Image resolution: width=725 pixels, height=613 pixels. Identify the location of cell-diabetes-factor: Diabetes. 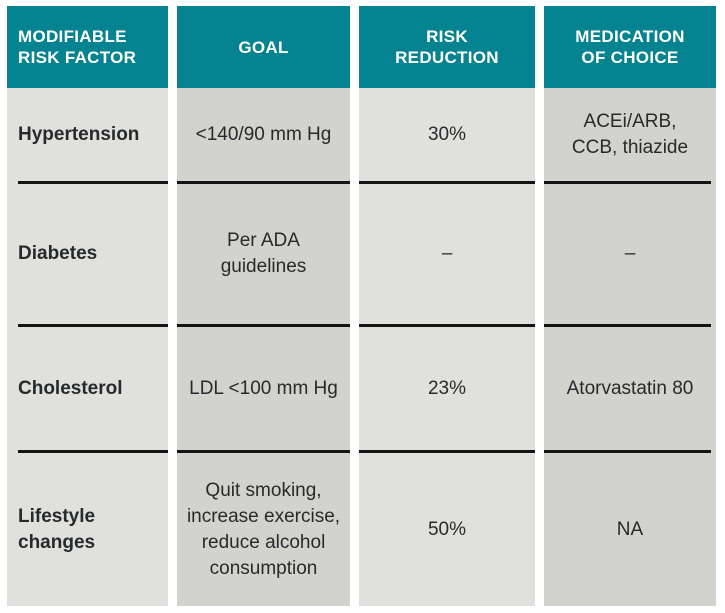
(58, 253).